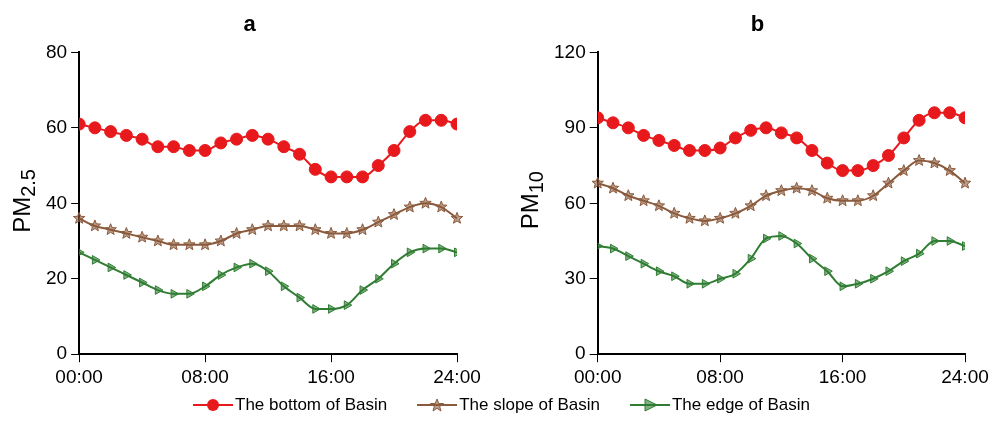 This screenshot has width=1003, height=440. What do you see at coordinates (56, 51) in the screenshot?
I see `y-tick-label: 80` at bounding box center [56, 51].